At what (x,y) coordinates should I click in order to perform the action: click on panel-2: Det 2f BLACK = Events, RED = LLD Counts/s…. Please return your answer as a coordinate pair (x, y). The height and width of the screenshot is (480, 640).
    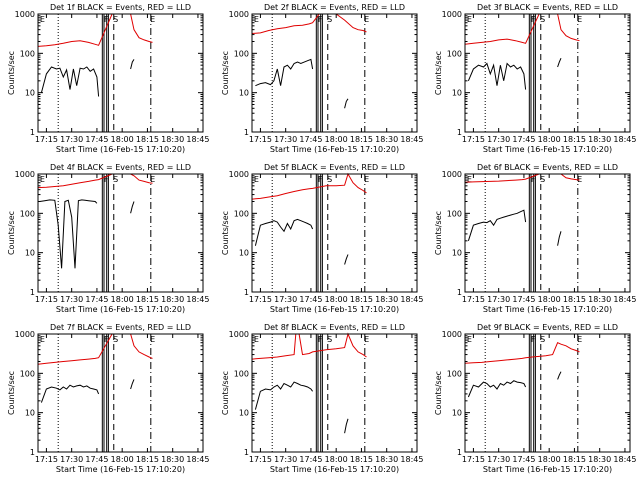
    Looking at the image, I should click on (322, 78).